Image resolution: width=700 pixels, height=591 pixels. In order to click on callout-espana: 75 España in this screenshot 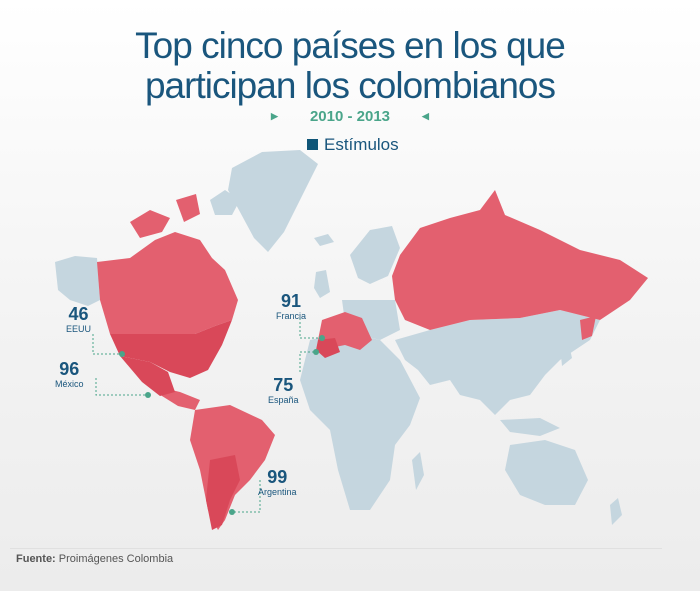, I will do `click(283, 391)`.